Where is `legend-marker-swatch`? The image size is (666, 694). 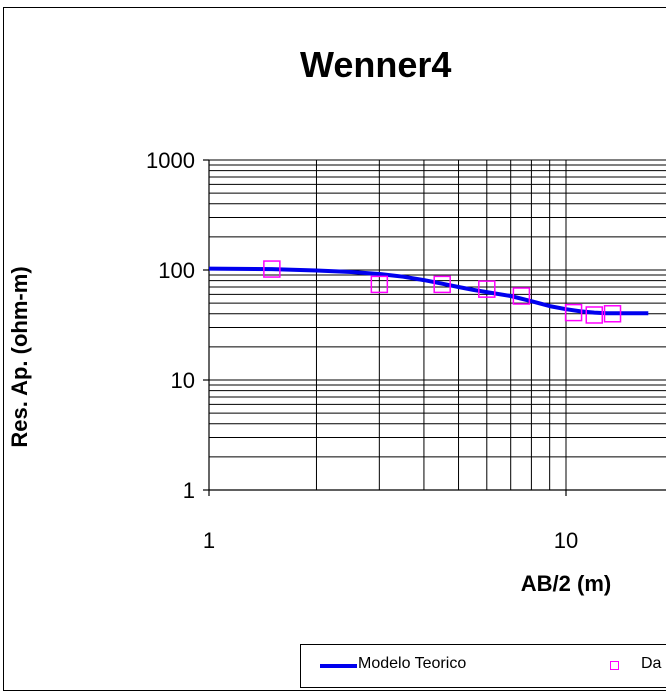 legend-marker-swatch is located at coordinates (614, 665).